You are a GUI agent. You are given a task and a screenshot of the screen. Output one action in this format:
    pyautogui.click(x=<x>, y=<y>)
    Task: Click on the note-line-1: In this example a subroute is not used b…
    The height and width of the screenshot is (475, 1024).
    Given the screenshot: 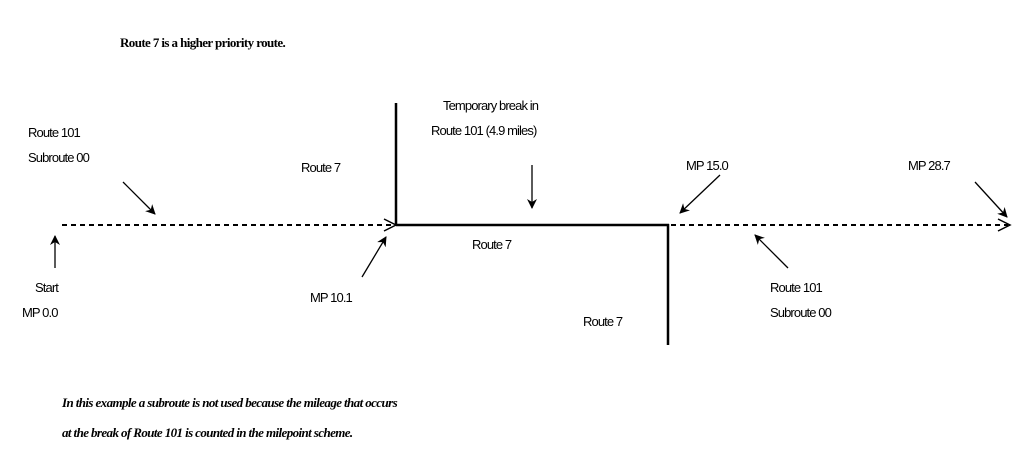 What is the action you would take?
    pyautogui.click(x=229, y=402)
    